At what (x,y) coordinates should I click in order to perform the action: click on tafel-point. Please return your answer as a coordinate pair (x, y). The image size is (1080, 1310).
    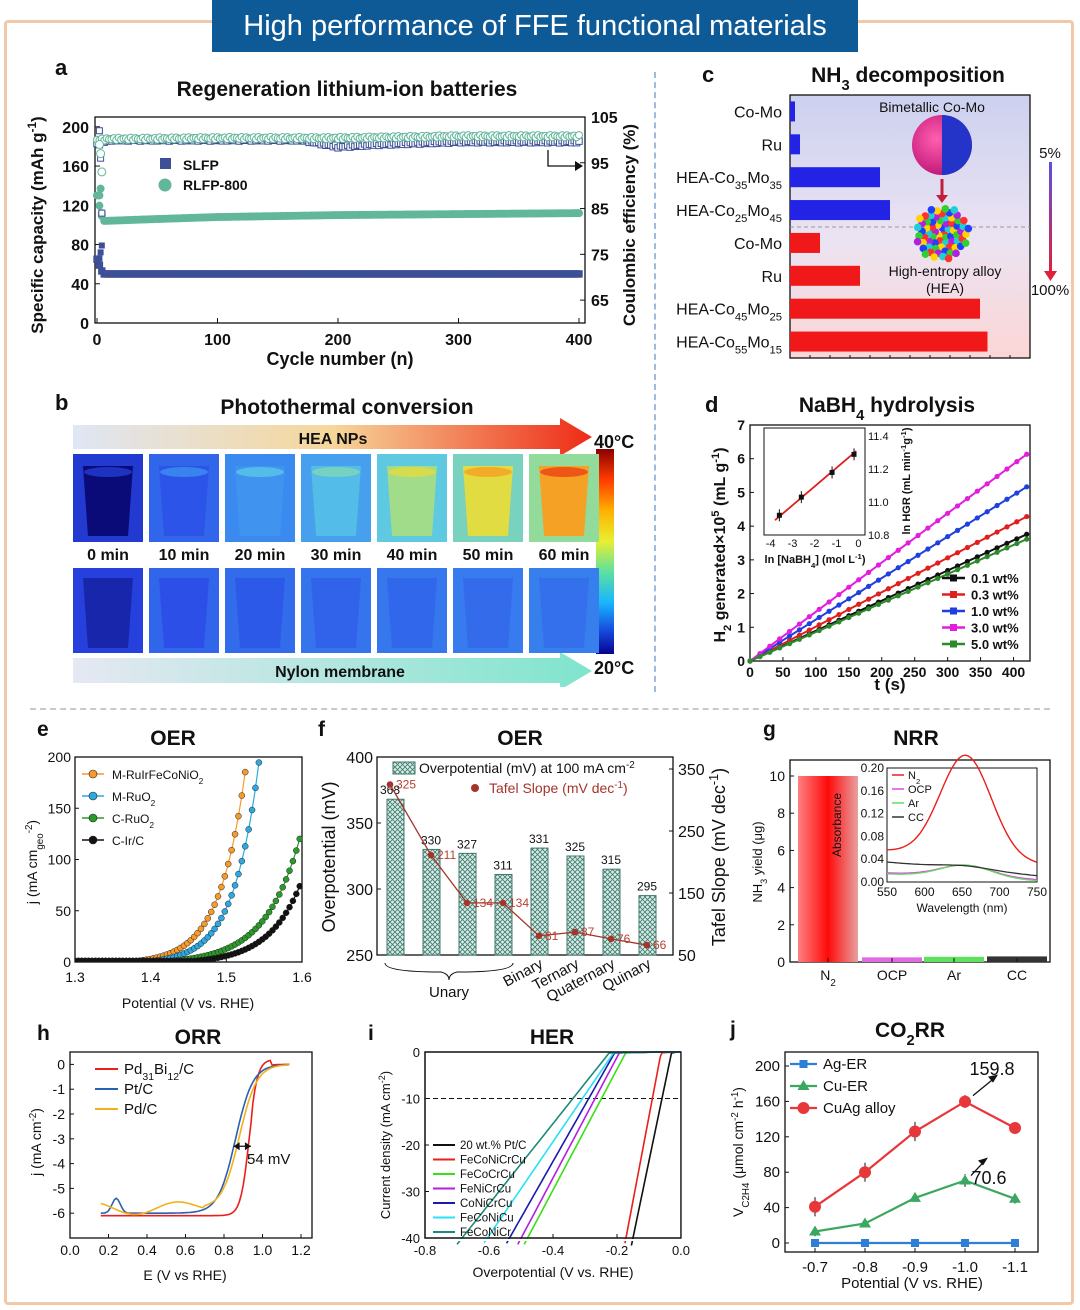
    Looking at the image, I should click on (390, 784).